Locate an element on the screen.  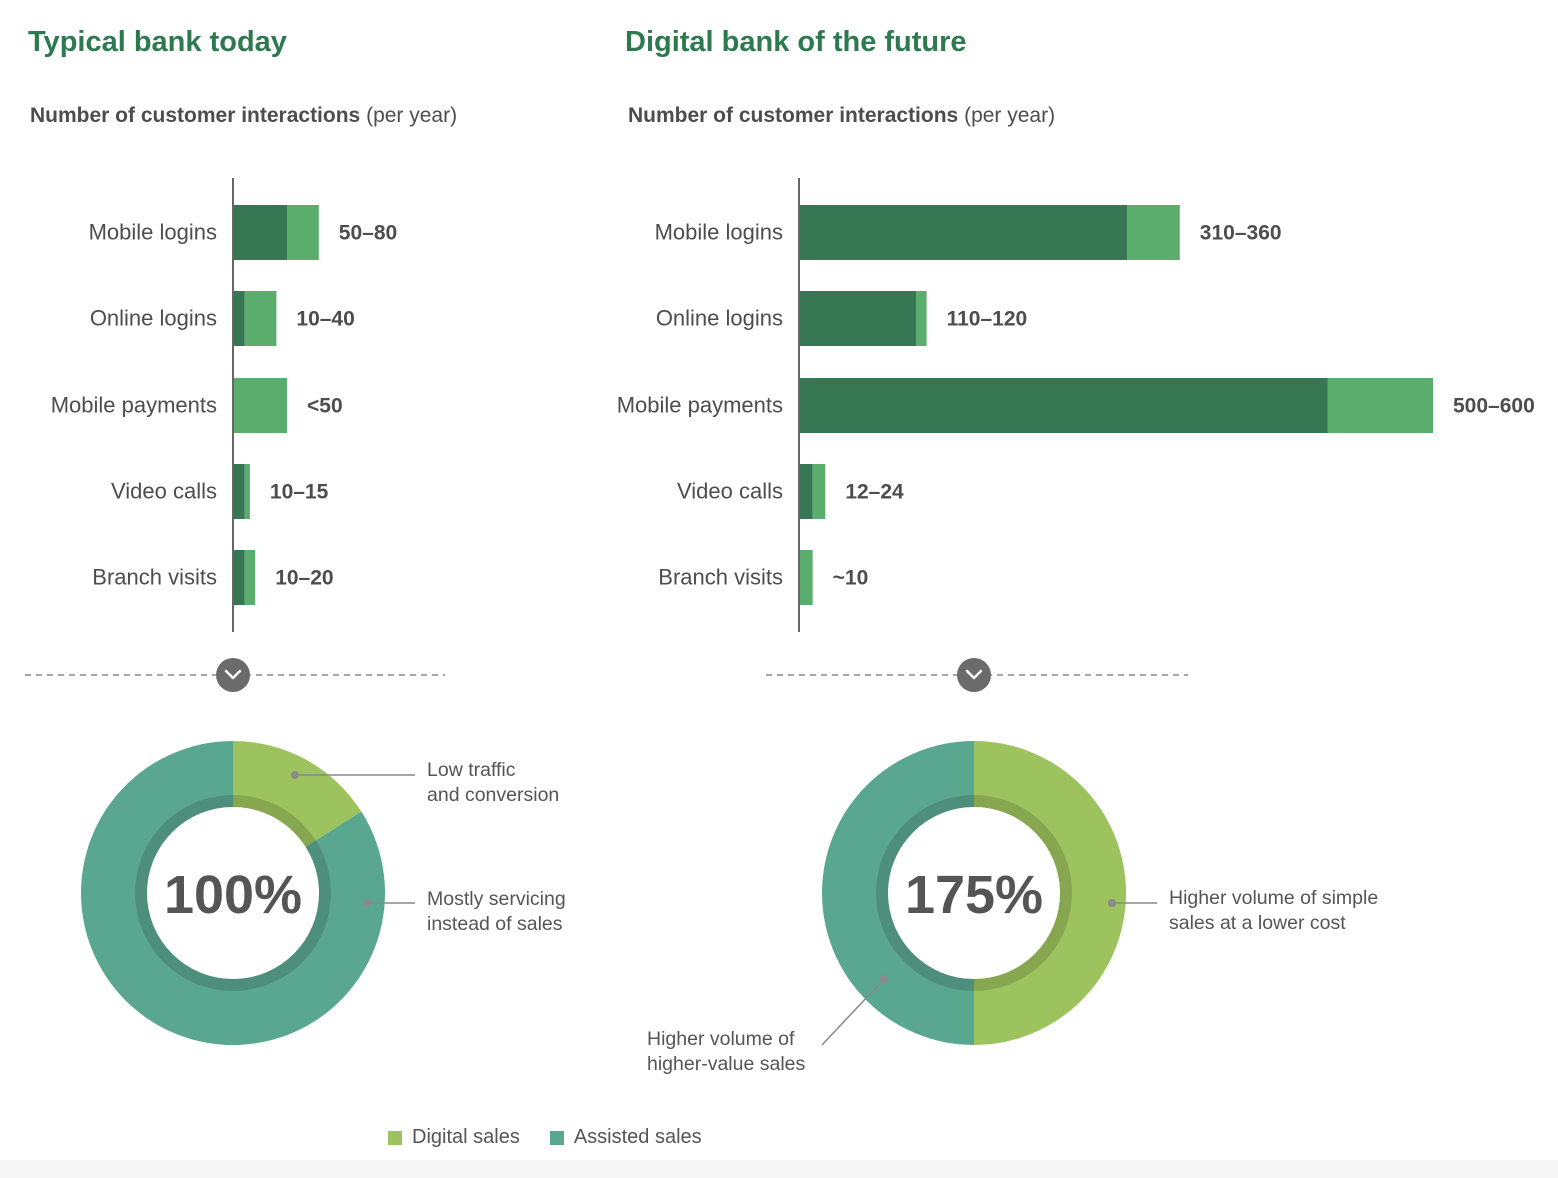
right-donut-inner-ring is located at coordinates (974, 893).